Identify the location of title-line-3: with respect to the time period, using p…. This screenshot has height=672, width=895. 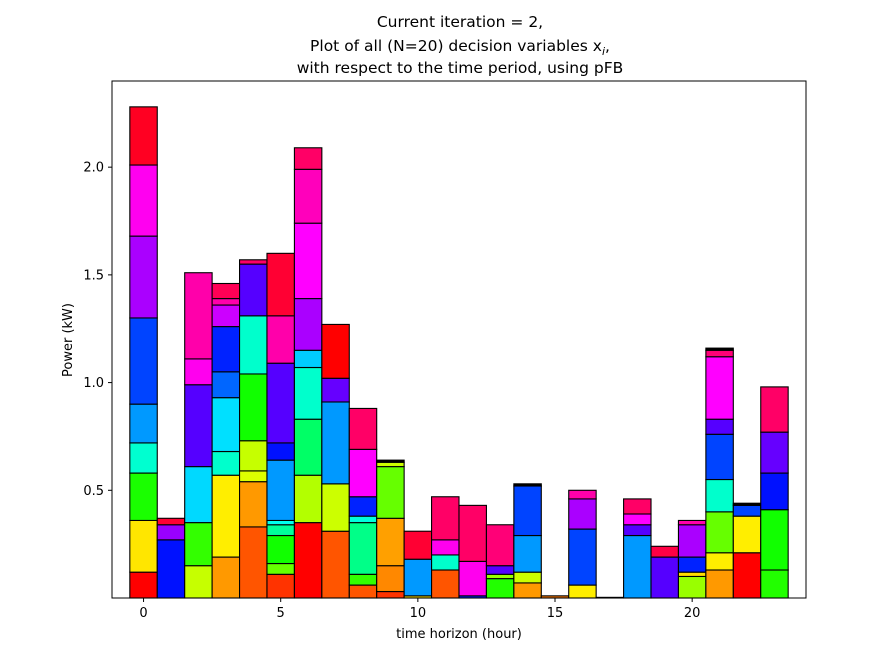
(460, 68).